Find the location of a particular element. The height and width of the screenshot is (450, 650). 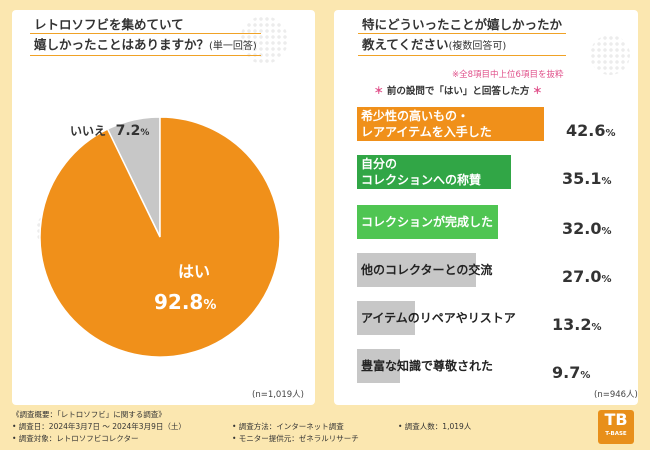

logo-mark: TB is located at coordinates (616, 419).